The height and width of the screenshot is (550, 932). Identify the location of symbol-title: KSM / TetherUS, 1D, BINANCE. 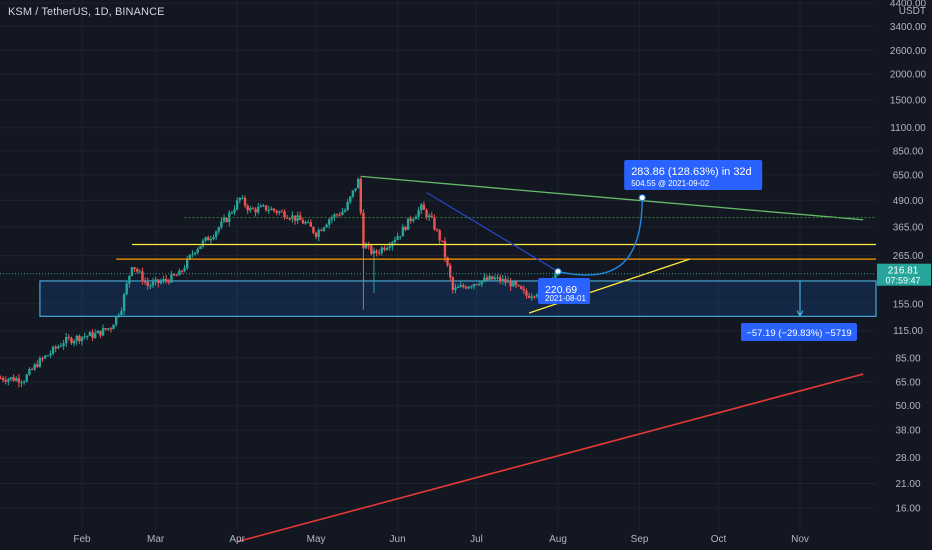
(86, 12).